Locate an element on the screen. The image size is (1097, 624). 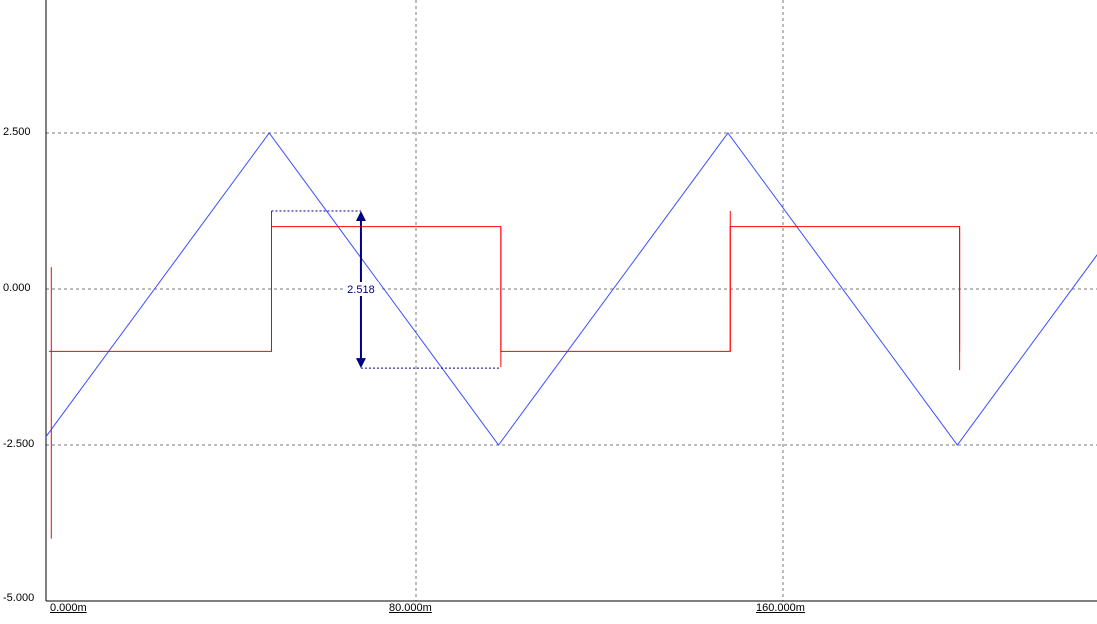
arrow-up-icon is located at coordinates (360, 216).